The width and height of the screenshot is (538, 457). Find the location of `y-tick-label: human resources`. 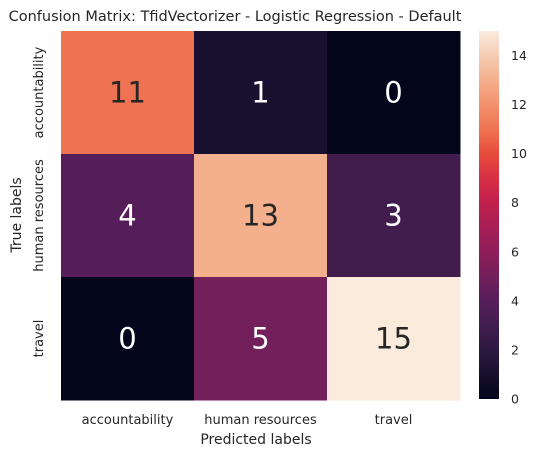

y-tick-label: human resources is located at coordinates (39, 215).